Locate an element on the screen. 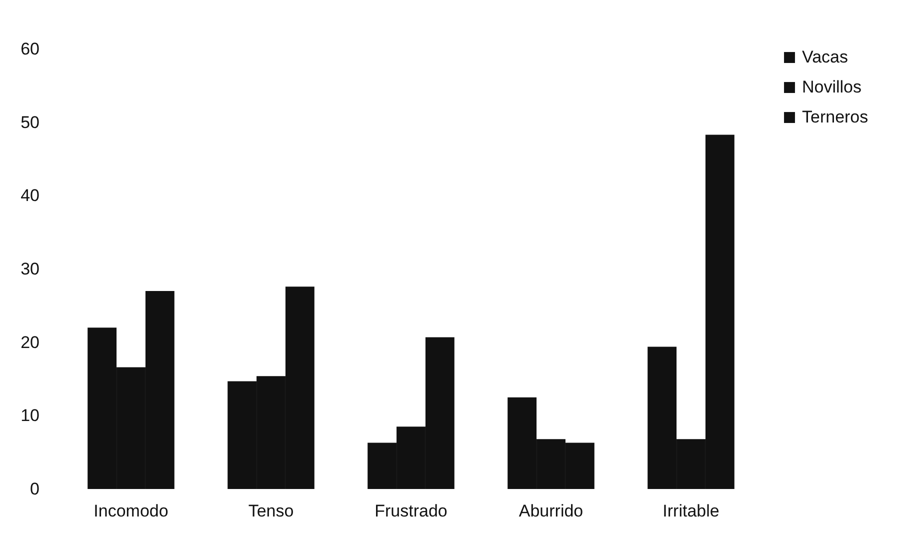  y-tick-label: 60 is located at coordinates (30, 49).